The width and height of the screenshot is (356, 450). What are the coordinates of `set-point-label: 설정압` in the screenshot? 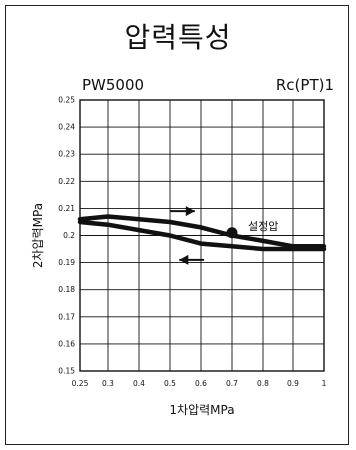 It's located at (263, 226).